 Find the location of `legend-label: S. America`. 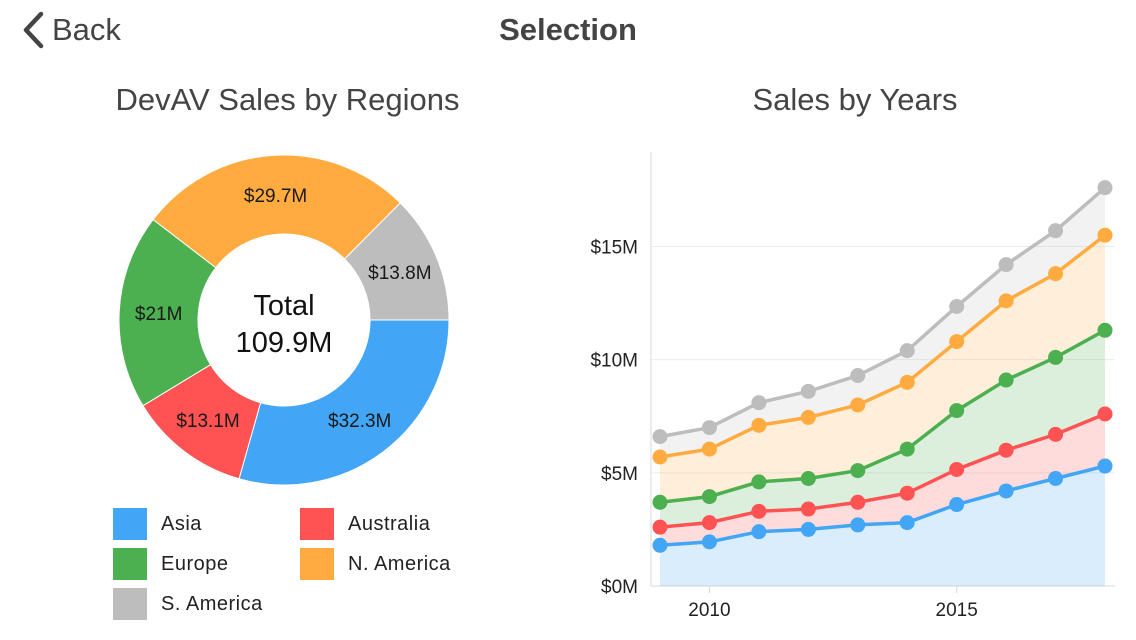

legend-label: S. America is located at coordinates (212, 603).